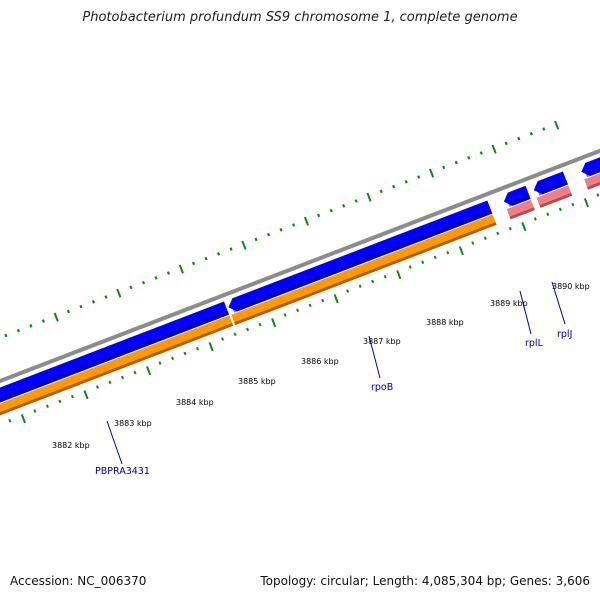 The height and width of the screenshot is (600, 600). What do you see at coordinates (593, 185) in the screenshot?
I see `rna-band-3-edge` at bounding box center [593, 185].